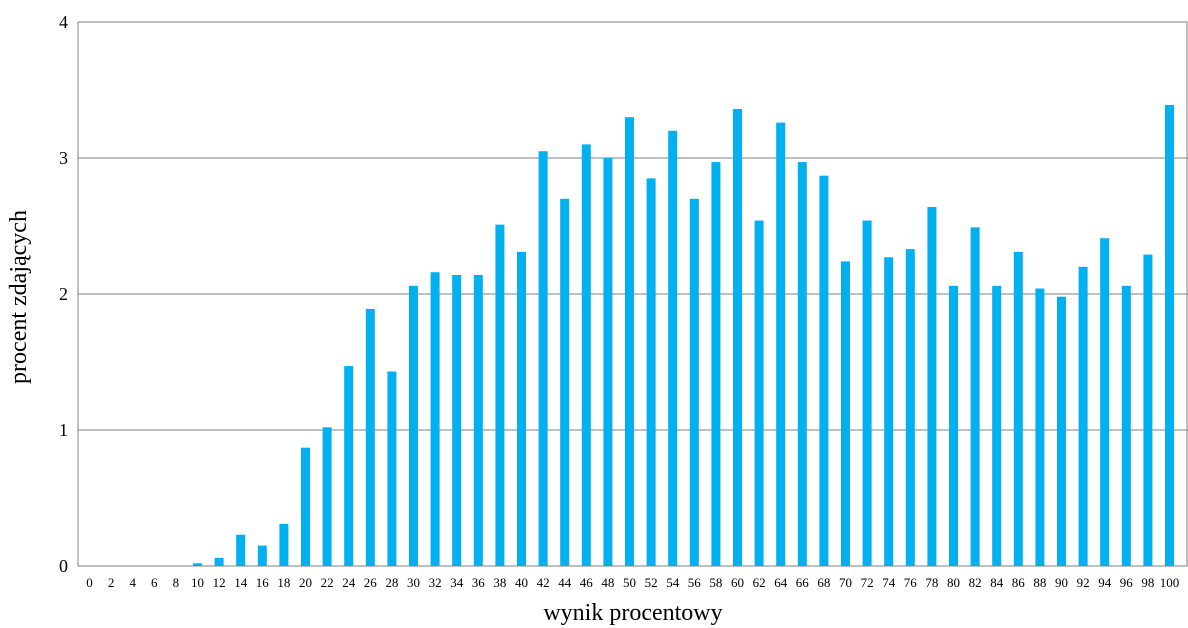 This screenshot has width=1188, height=628. Describe the element at coordinates (803, 582) in the screenshot. I see `x-tick-label: 66` at that location.